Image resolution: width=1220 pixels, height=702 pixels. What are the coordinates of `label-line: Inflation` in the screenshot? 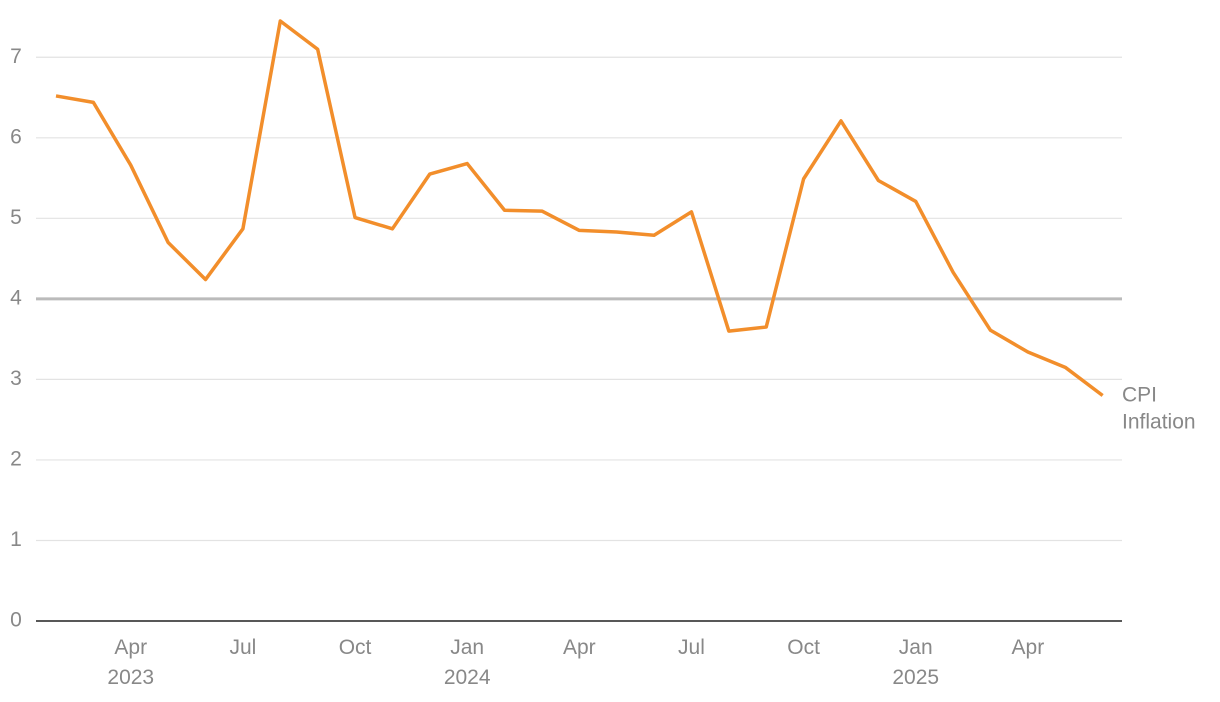 It's located at (1159, 421).